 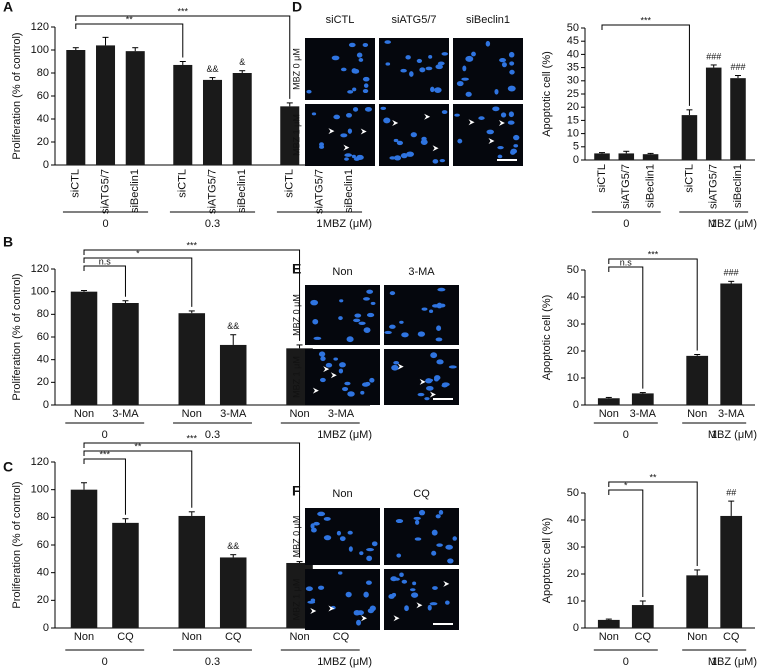 I want to click on y-tick-label: 0, so click(x=46, y=165).